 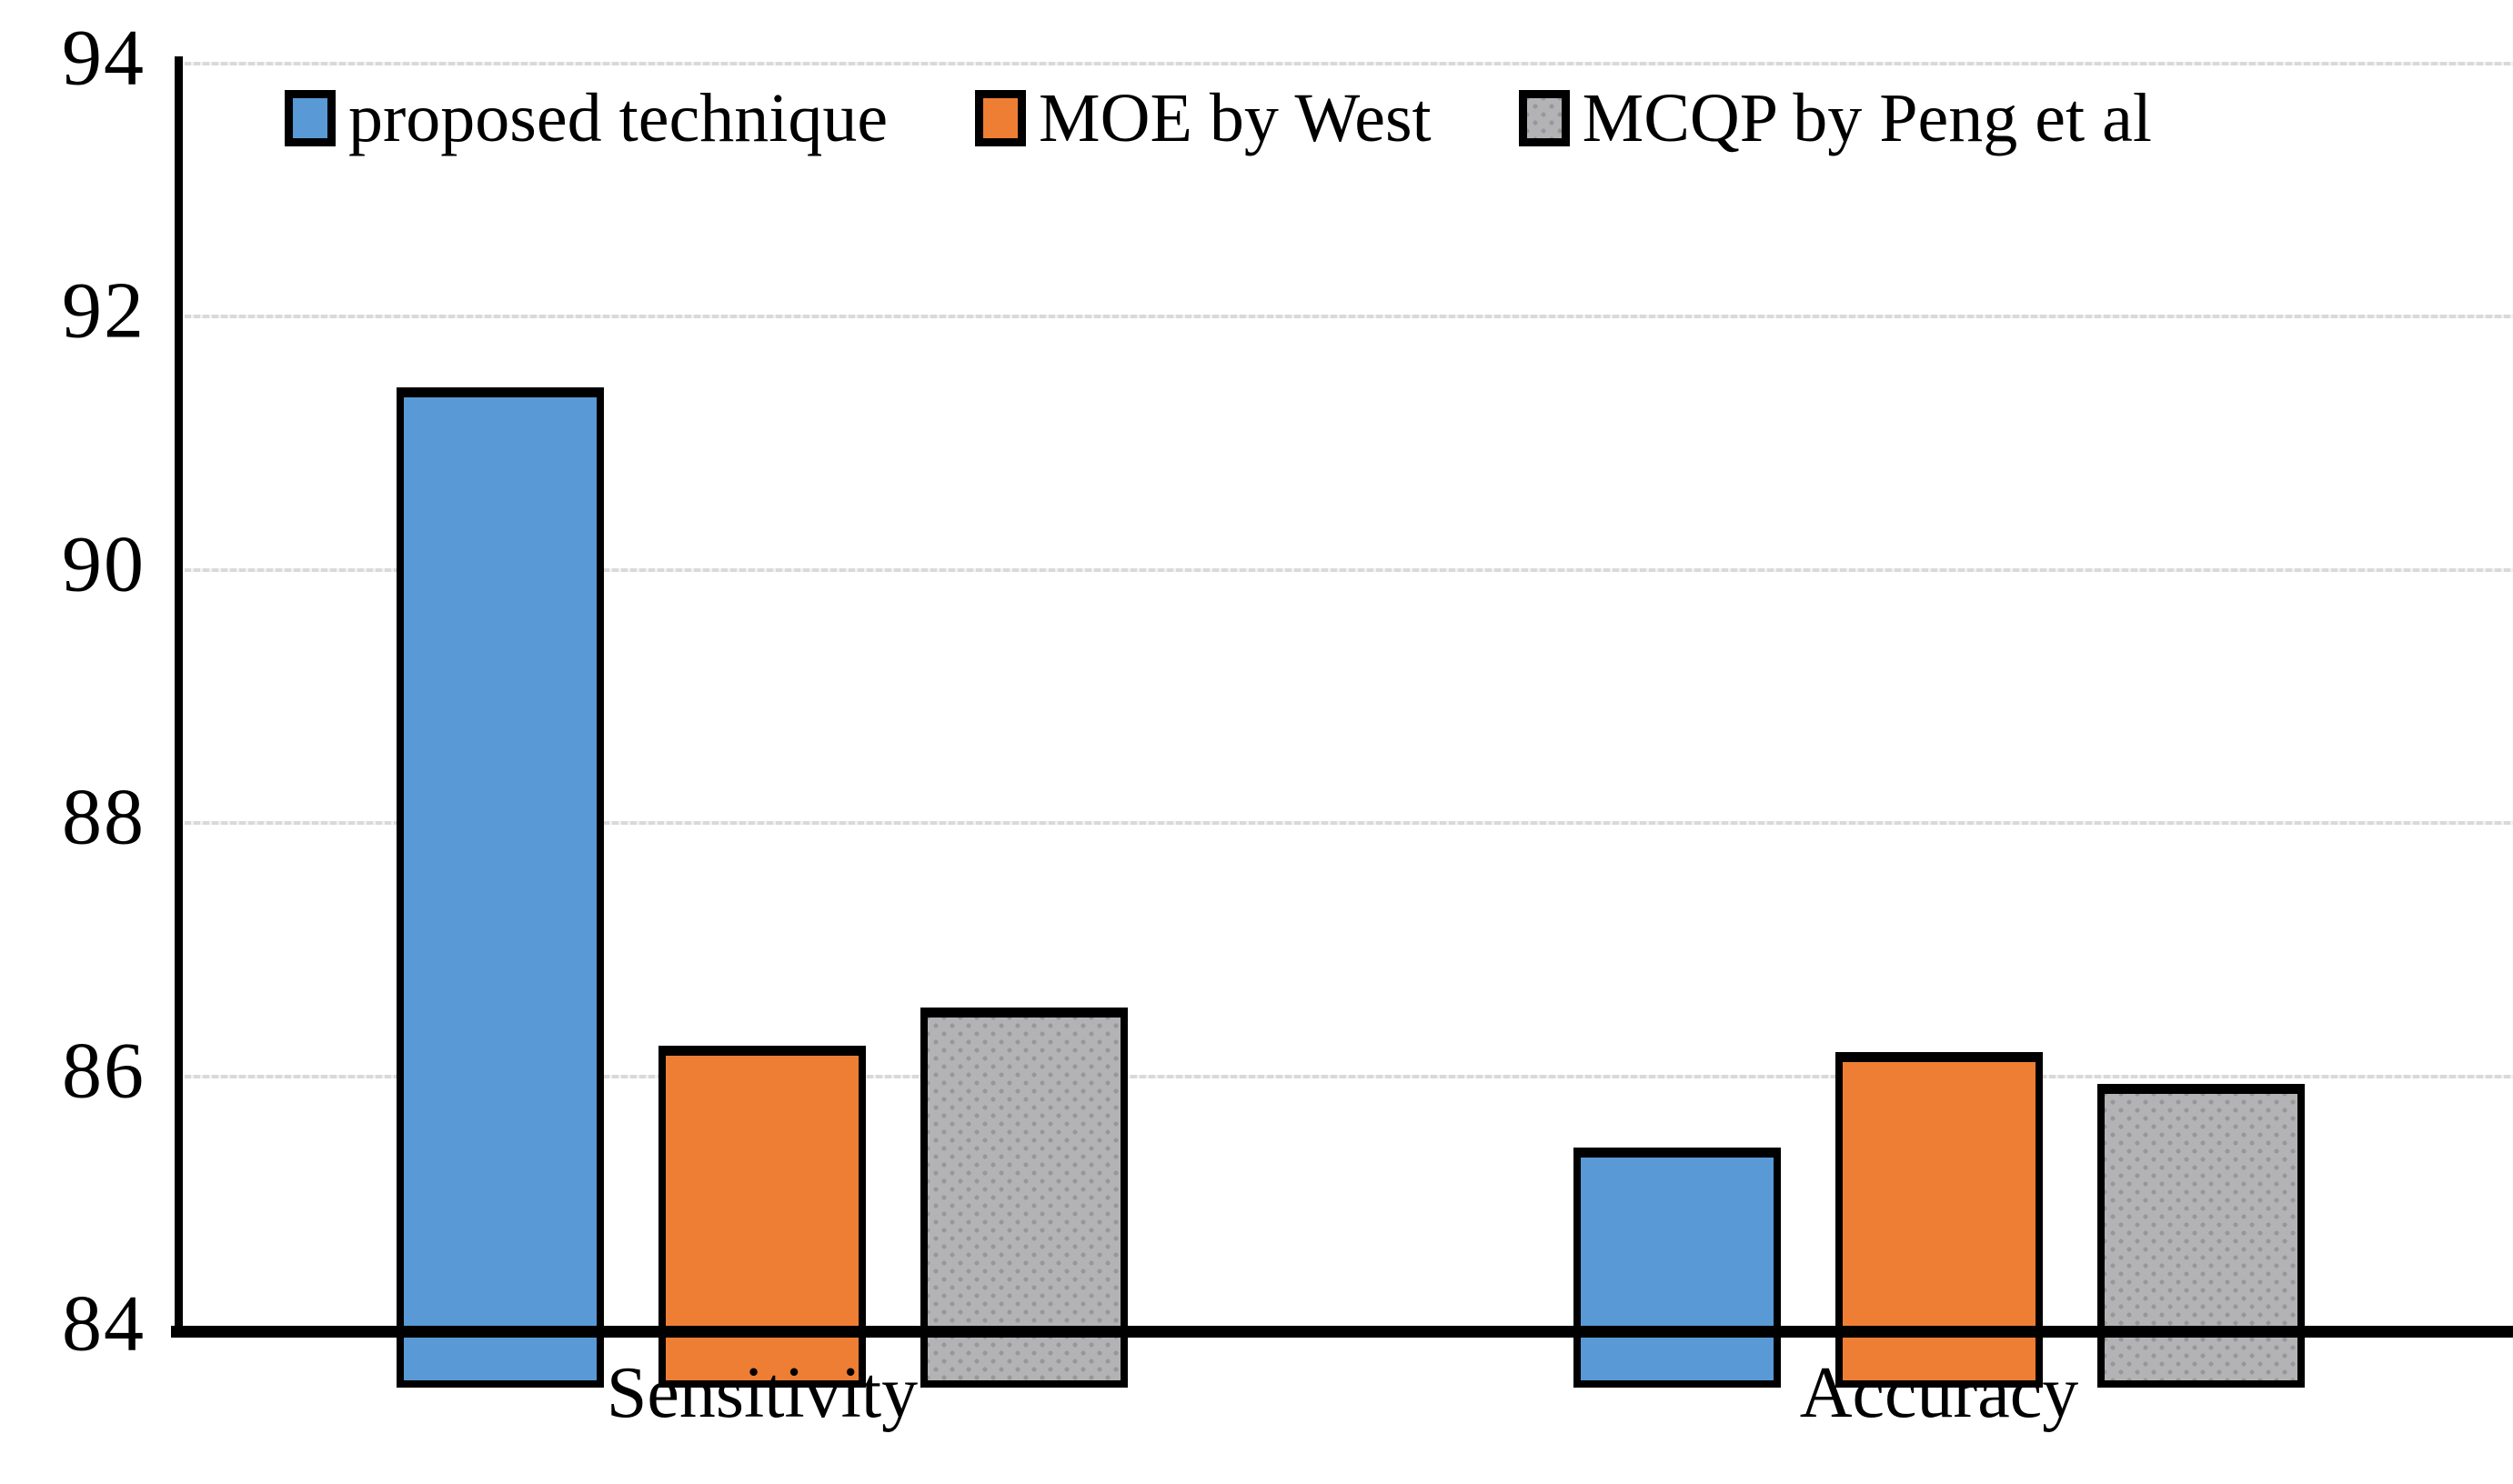 I want to click on y-tick-label-84: 84, so click(x=104, y=1324).